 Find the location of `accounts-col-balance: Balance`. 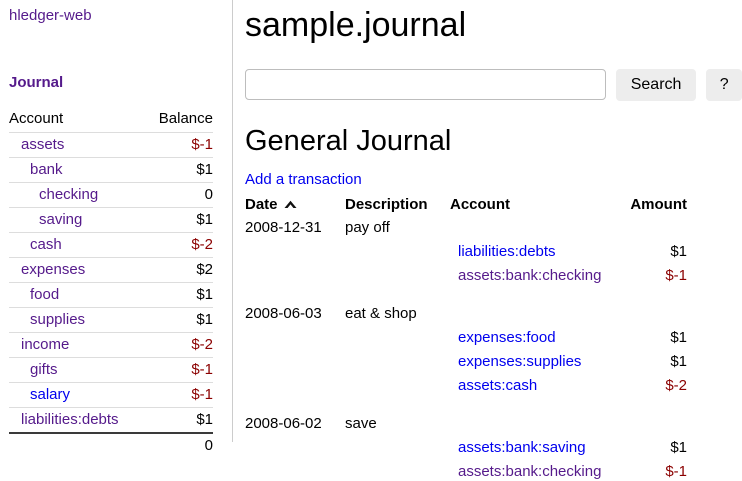

accounts-col-balance: Balance is located at coordinates (185, 118).